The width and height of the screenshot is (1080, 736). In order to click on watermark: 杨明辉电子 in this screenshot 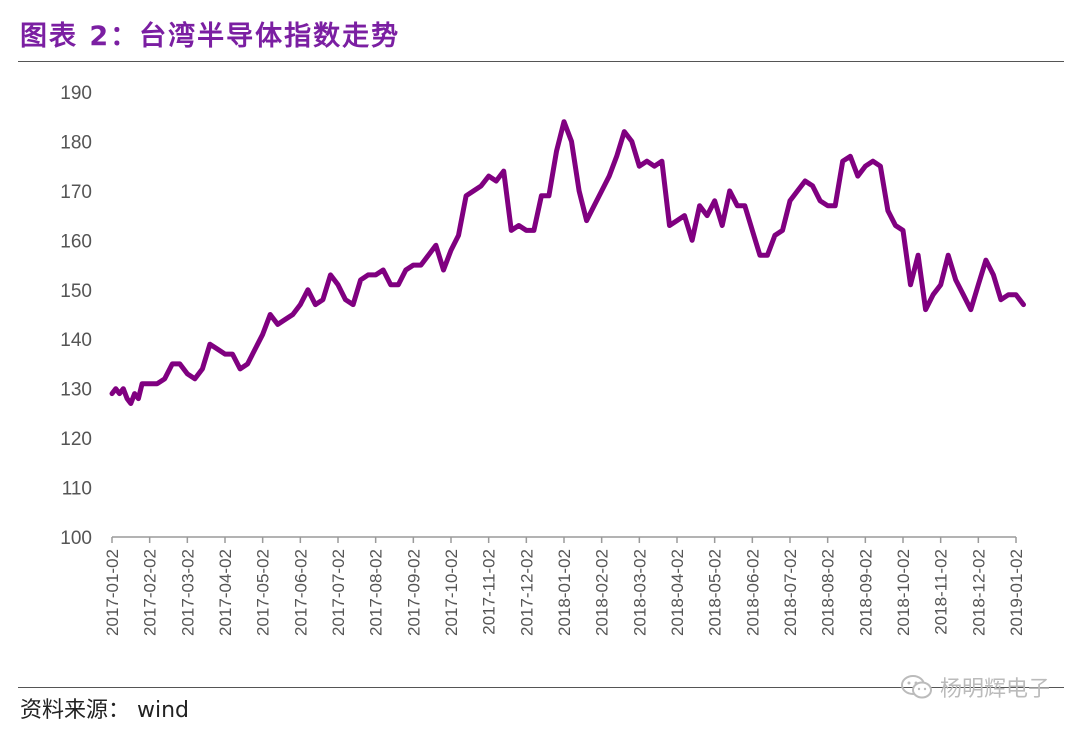, I will do `click(975, 687)`.